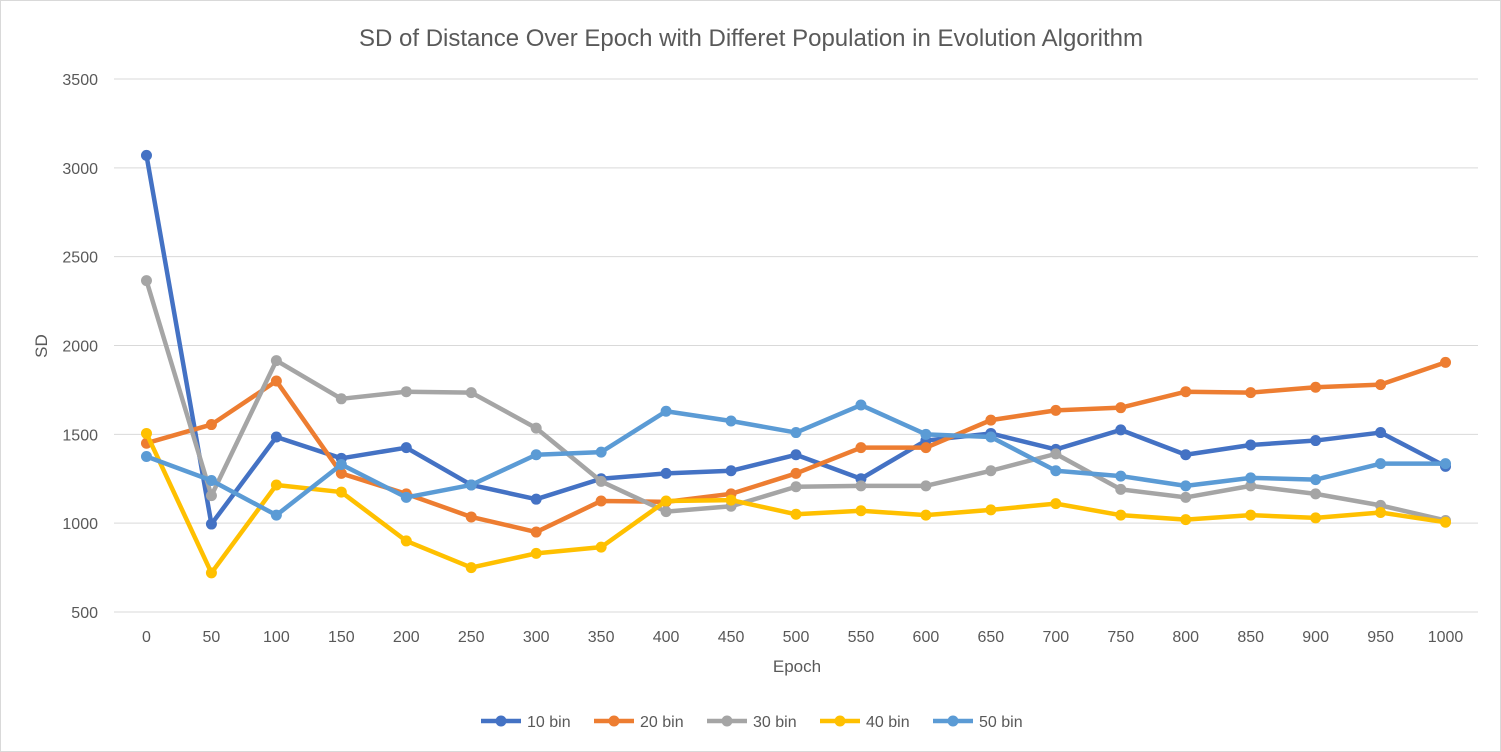  What do you see at coordinates (80, 435) in the screenshot?
I see `y-tick-label: 1500` at bounding box center [80, 435].